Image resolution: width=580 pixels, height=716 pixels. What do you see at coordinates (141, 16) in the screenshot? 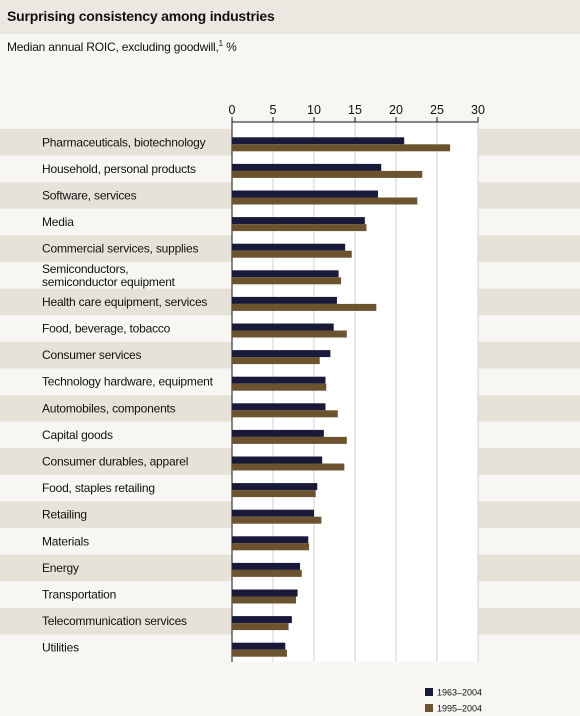
I see `chart-title: Surprising consistency among industries` at bounding box center [141, 16].